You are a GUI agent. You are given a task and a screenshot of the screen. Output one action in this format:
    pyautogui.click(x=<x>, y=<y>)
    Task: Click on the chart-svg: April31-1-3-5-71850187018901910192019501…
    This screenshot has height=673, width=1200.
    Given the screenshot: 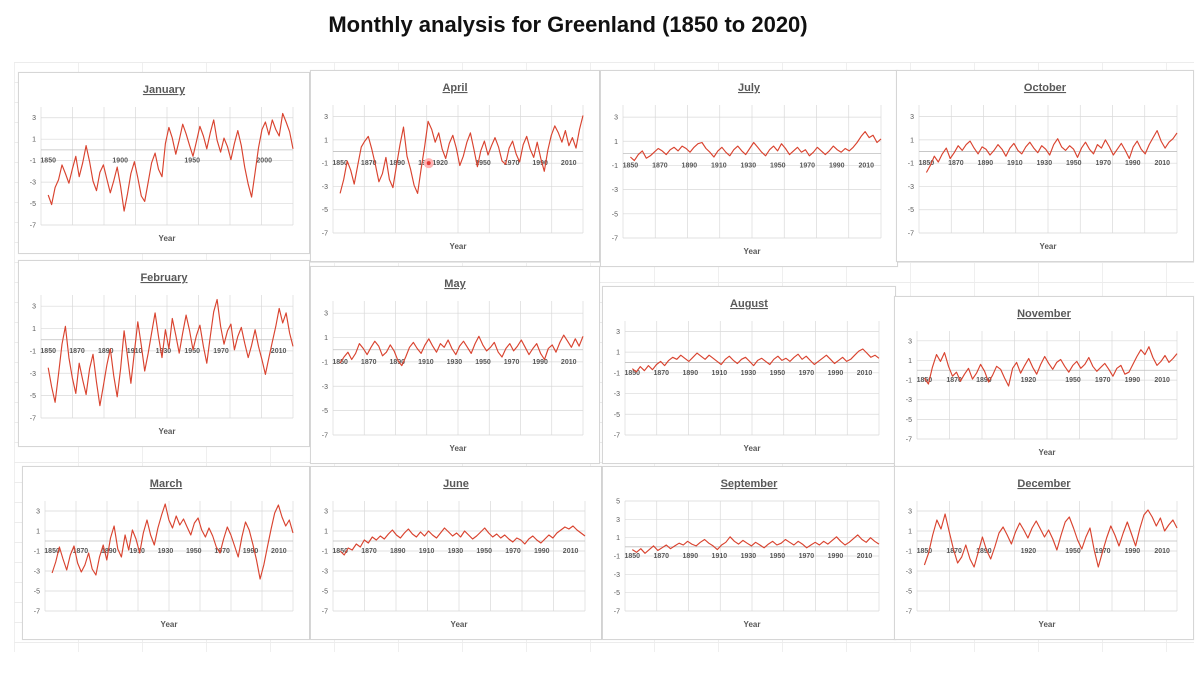 What is the action you would take?
    pyautogui.click(x=453, y=166)
    